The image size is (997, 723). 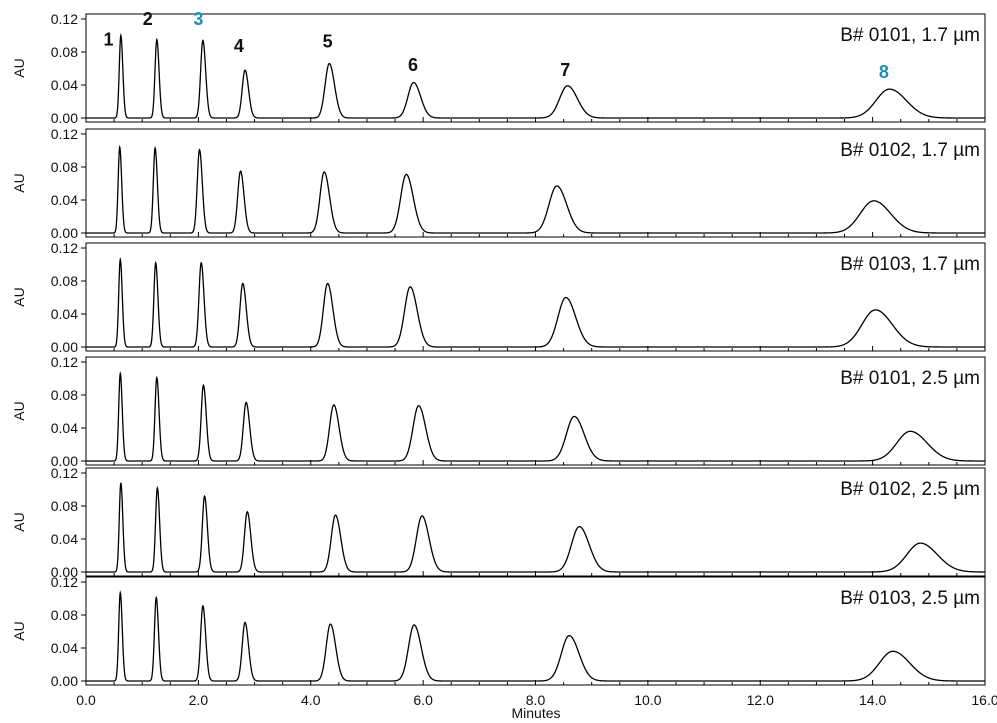 What do you see at coordinates (148, 19) in the screenshot?
I see `peak-number-label: 2` at bounding box center [148, 19].